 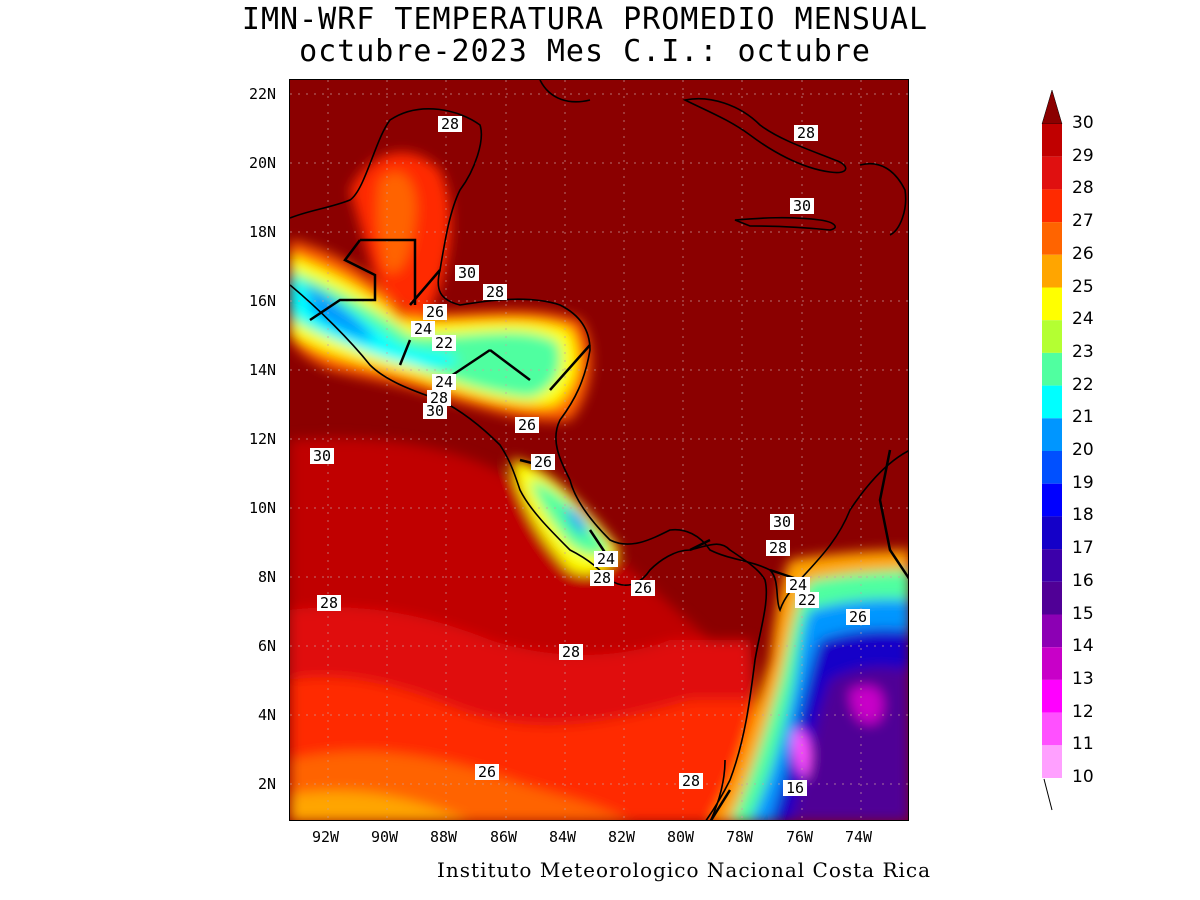 I want to click on lon-label: 80W, so click(x=681, y=837).